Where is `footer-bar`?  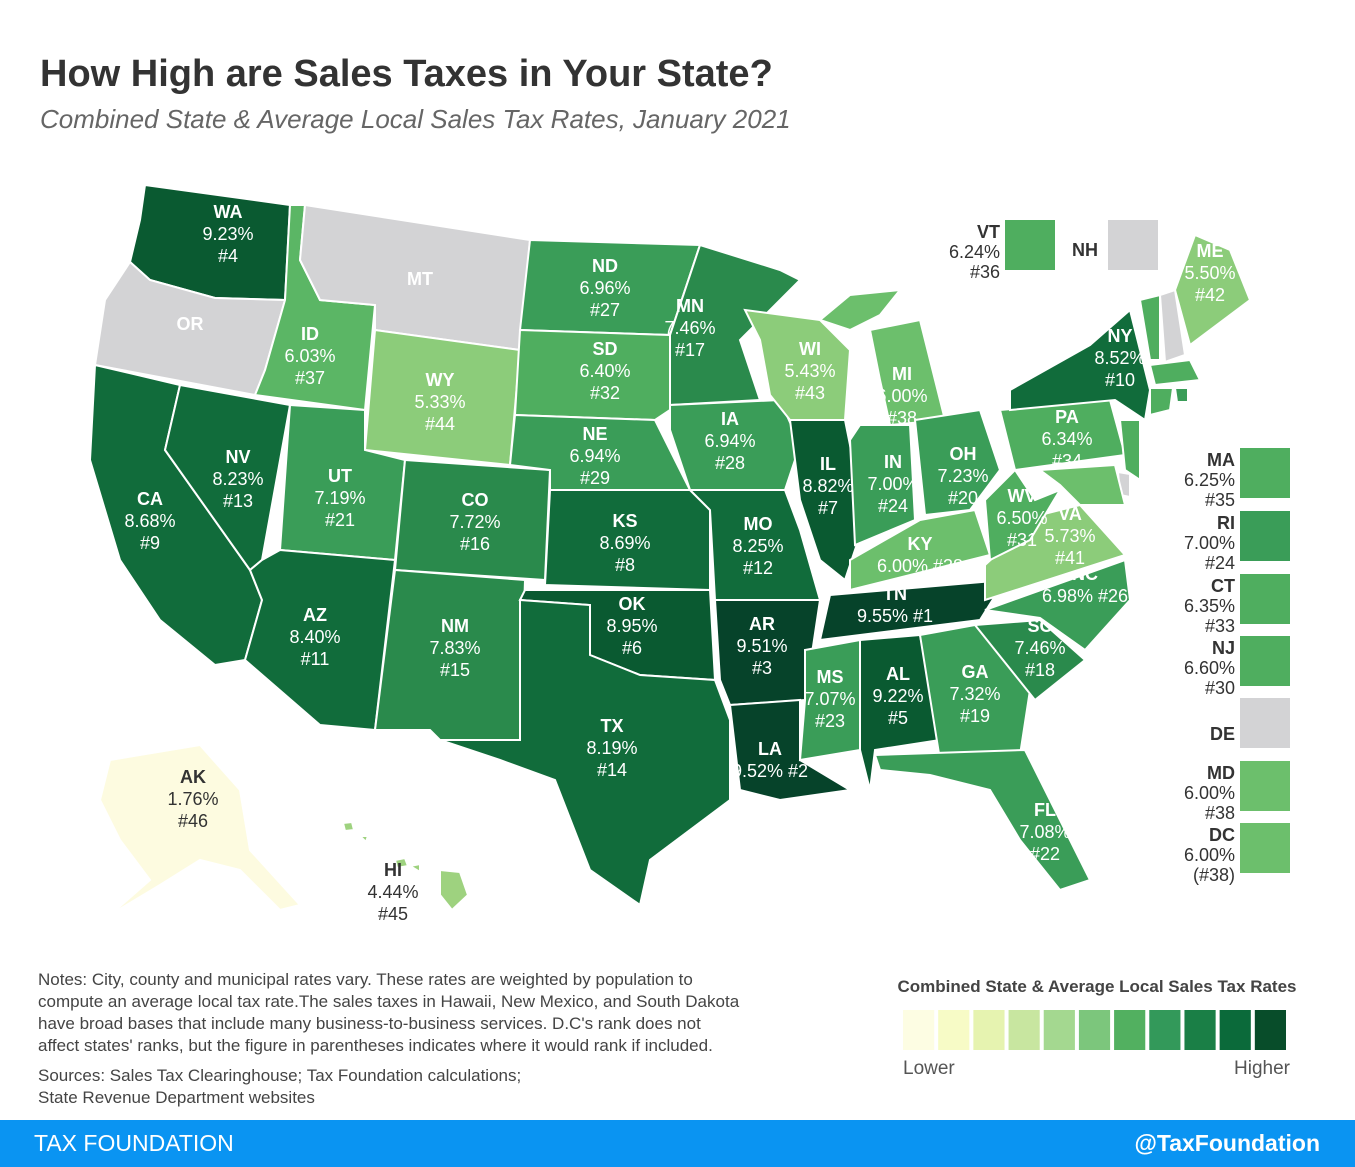 footer-bar is located at coordinates (677, 1143).